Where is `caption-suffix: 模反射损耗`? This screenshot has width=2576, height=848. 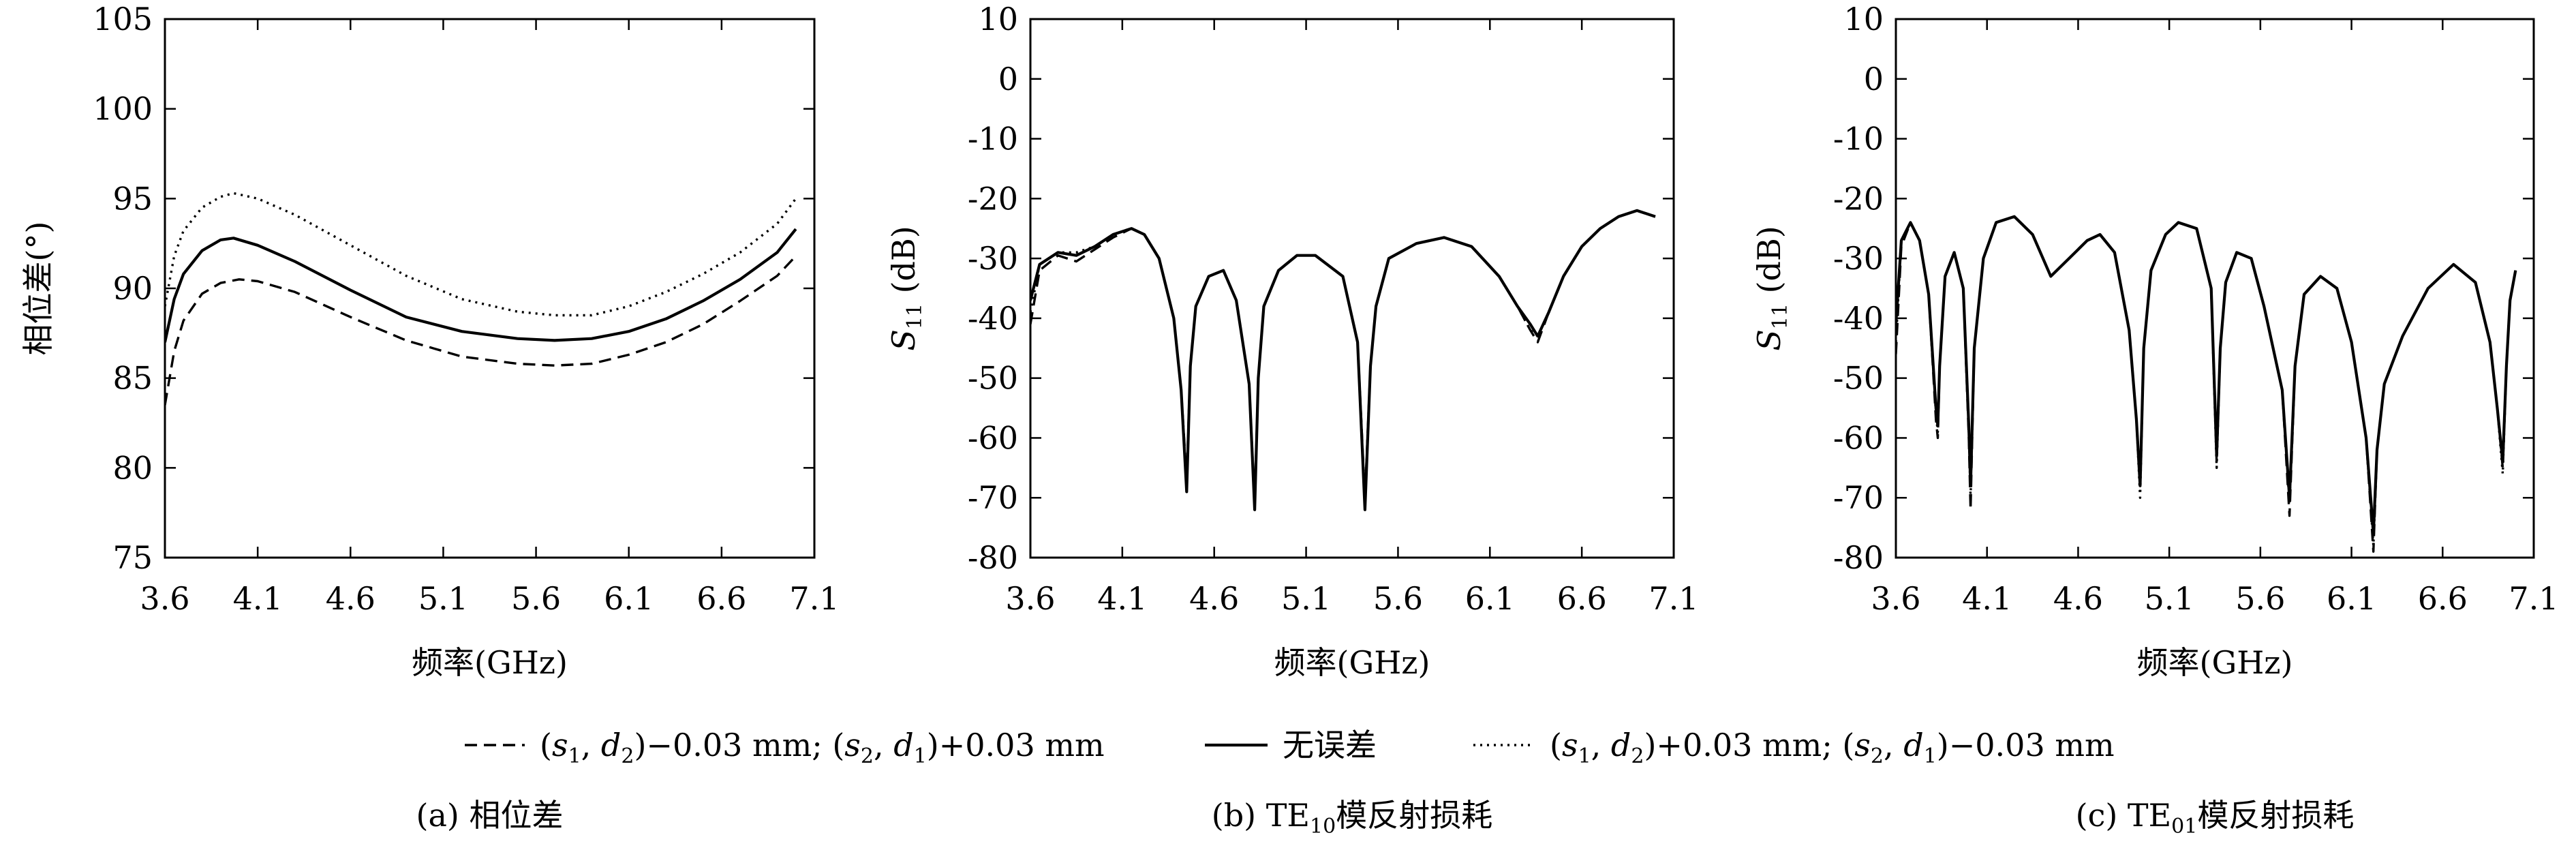
caption-suffix: 模反射损耗 is located at coordinates (2275, 815).